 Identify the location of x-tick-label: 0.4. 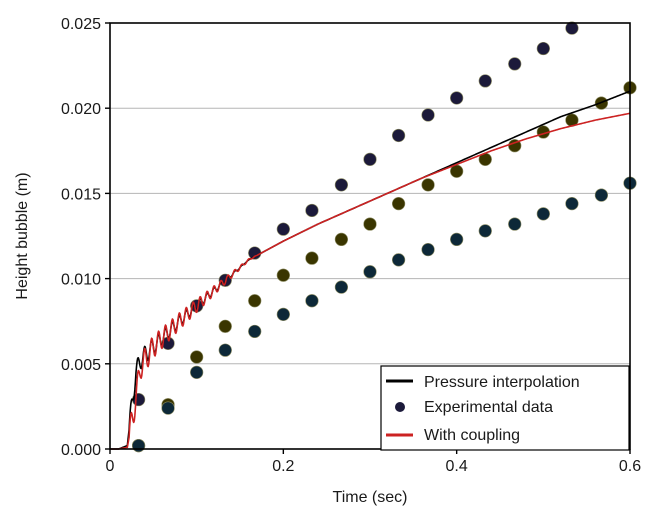
(457, 466).